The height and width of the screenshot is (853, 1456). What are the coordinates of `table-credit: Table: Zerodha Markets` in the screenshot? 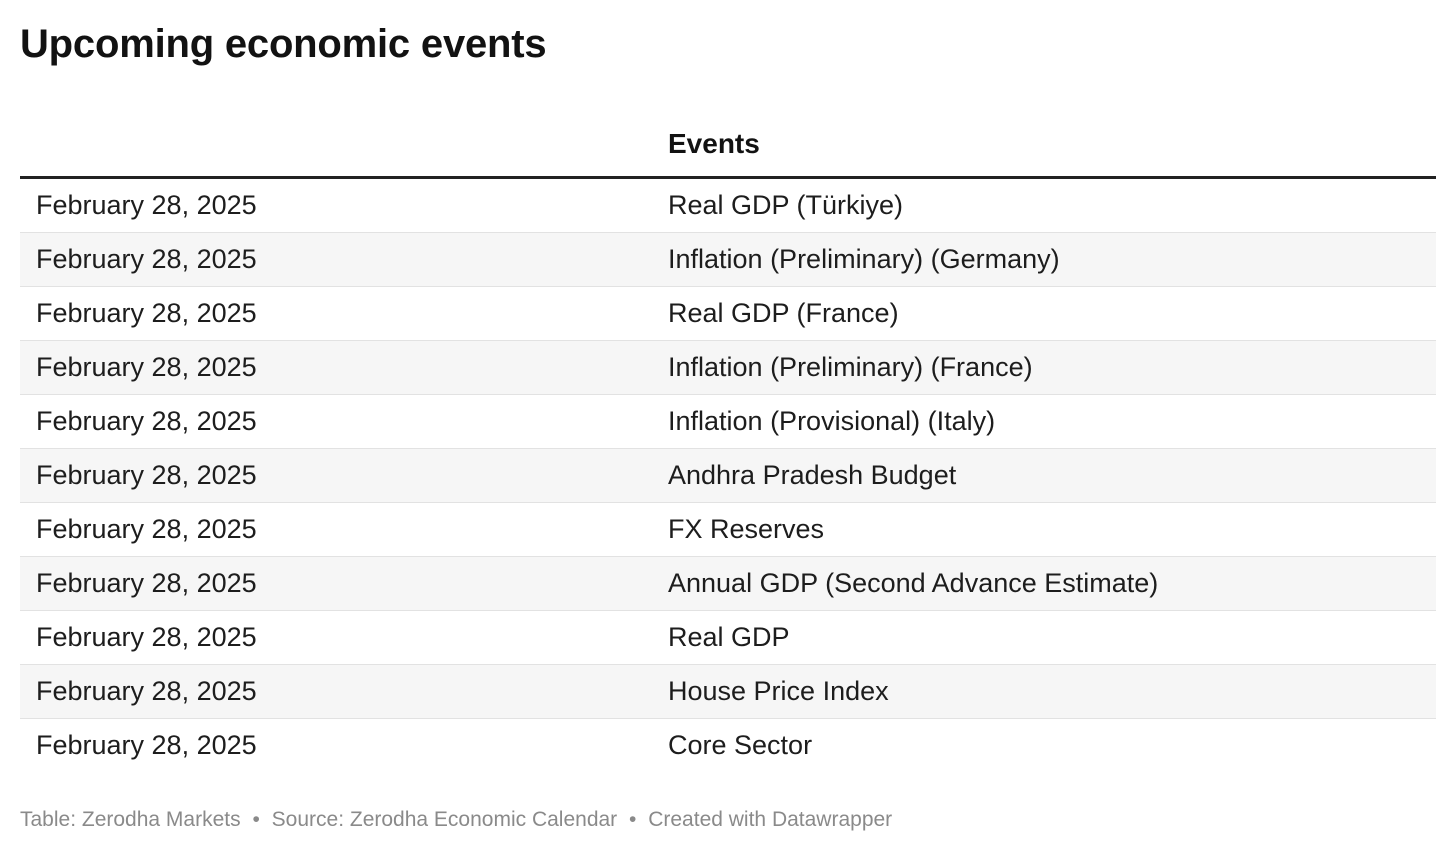 It's located at (130, 819).